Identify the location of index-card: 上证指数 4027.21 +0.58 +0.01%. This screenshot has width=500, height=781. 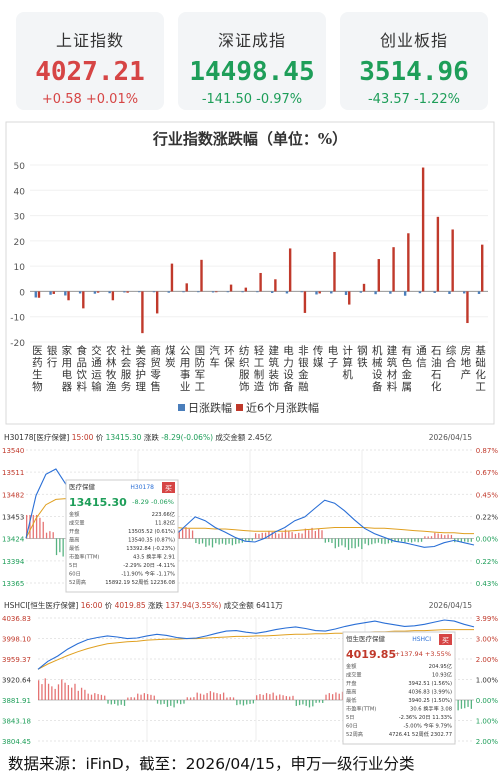
(90, 61).